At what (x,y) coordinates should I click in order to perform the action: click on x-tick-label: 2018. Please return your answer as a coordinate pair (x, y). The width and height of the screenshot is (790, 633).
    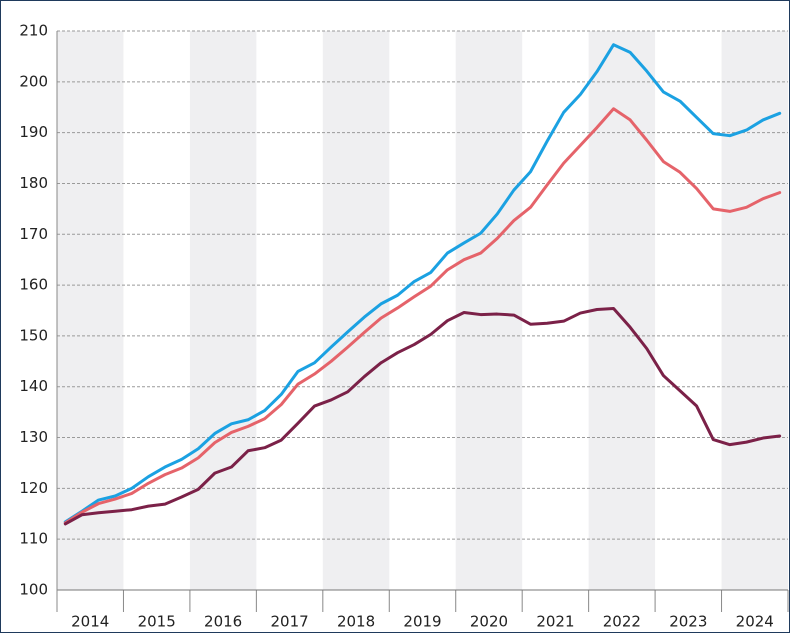
    Looking at the image, I should click on (356, 622).